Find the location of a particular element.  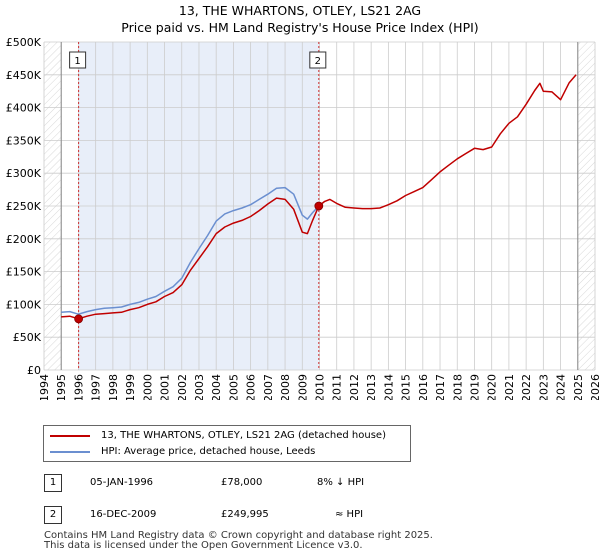

x-tick-label: 2002 is located at coordinates (182, 387).